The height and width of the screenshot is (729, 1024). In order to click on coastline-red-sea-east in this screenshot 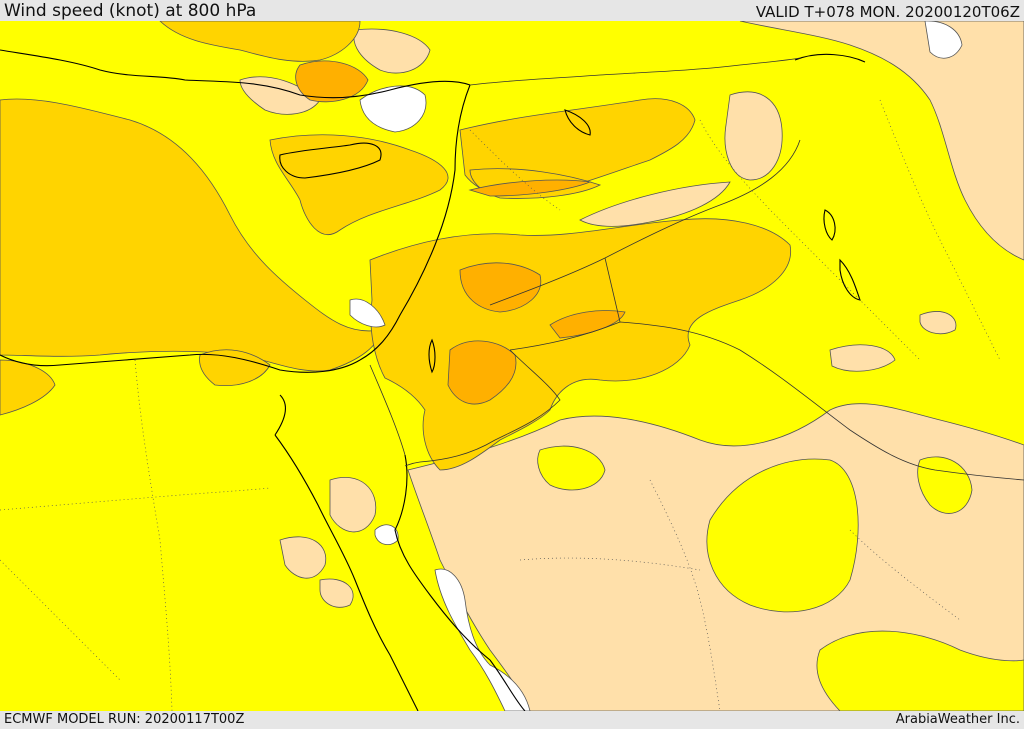, I will do `click(460, 582)`.